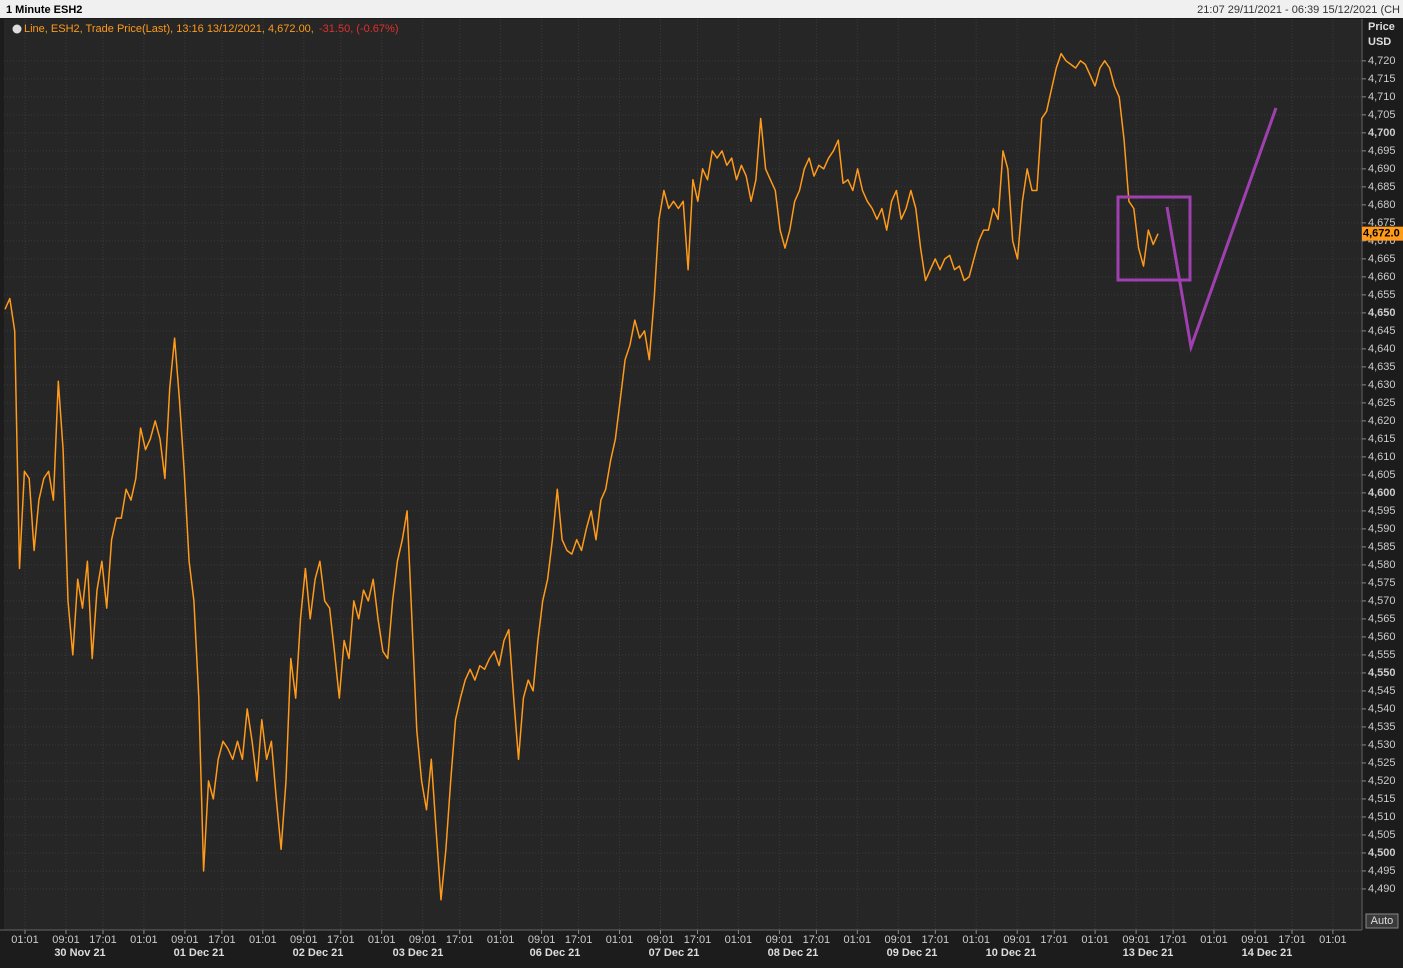 This screenshot has width=1403, height=968. Describe the element at coordinates (1382, 331) in the screenshot. I see `y-tick-label: 4,645` at that location.